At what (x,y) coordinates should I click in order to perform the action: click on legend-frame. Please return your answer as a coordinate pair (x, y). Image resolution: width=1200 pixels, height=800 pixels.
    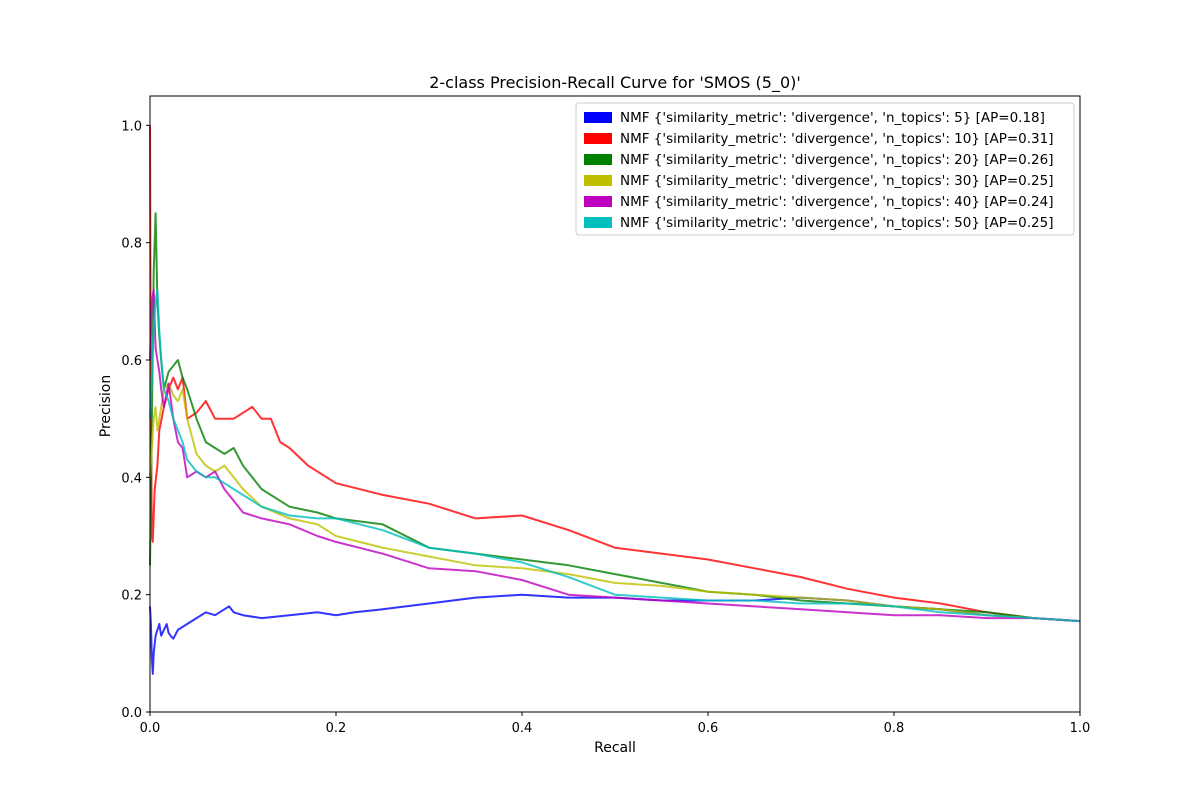
    Looking at the image, I should click on (825, 169).